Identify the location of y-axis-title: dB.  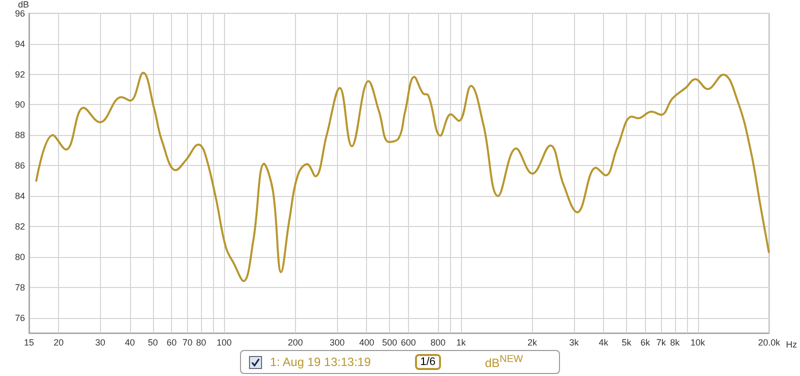
(23, 5).